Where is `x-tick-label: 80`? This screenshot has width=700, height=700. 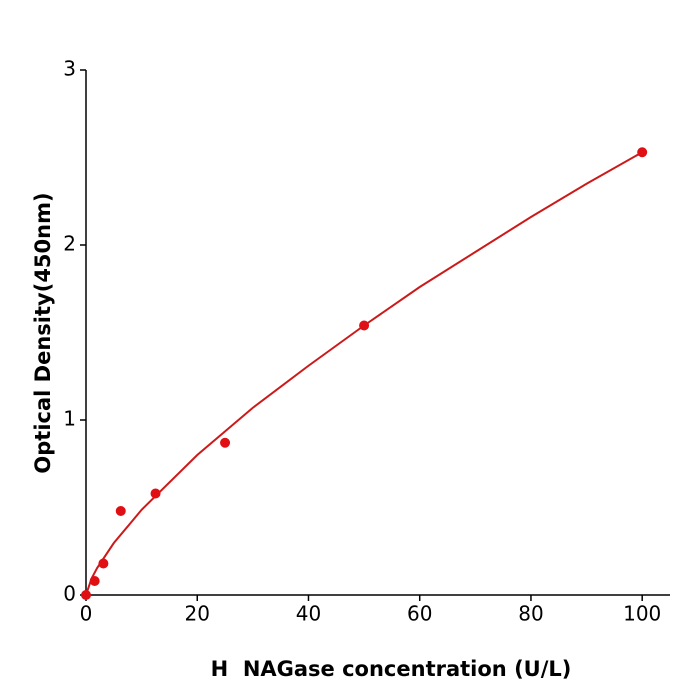 x-tick-label: 80 is located at coordinates (530, 614).